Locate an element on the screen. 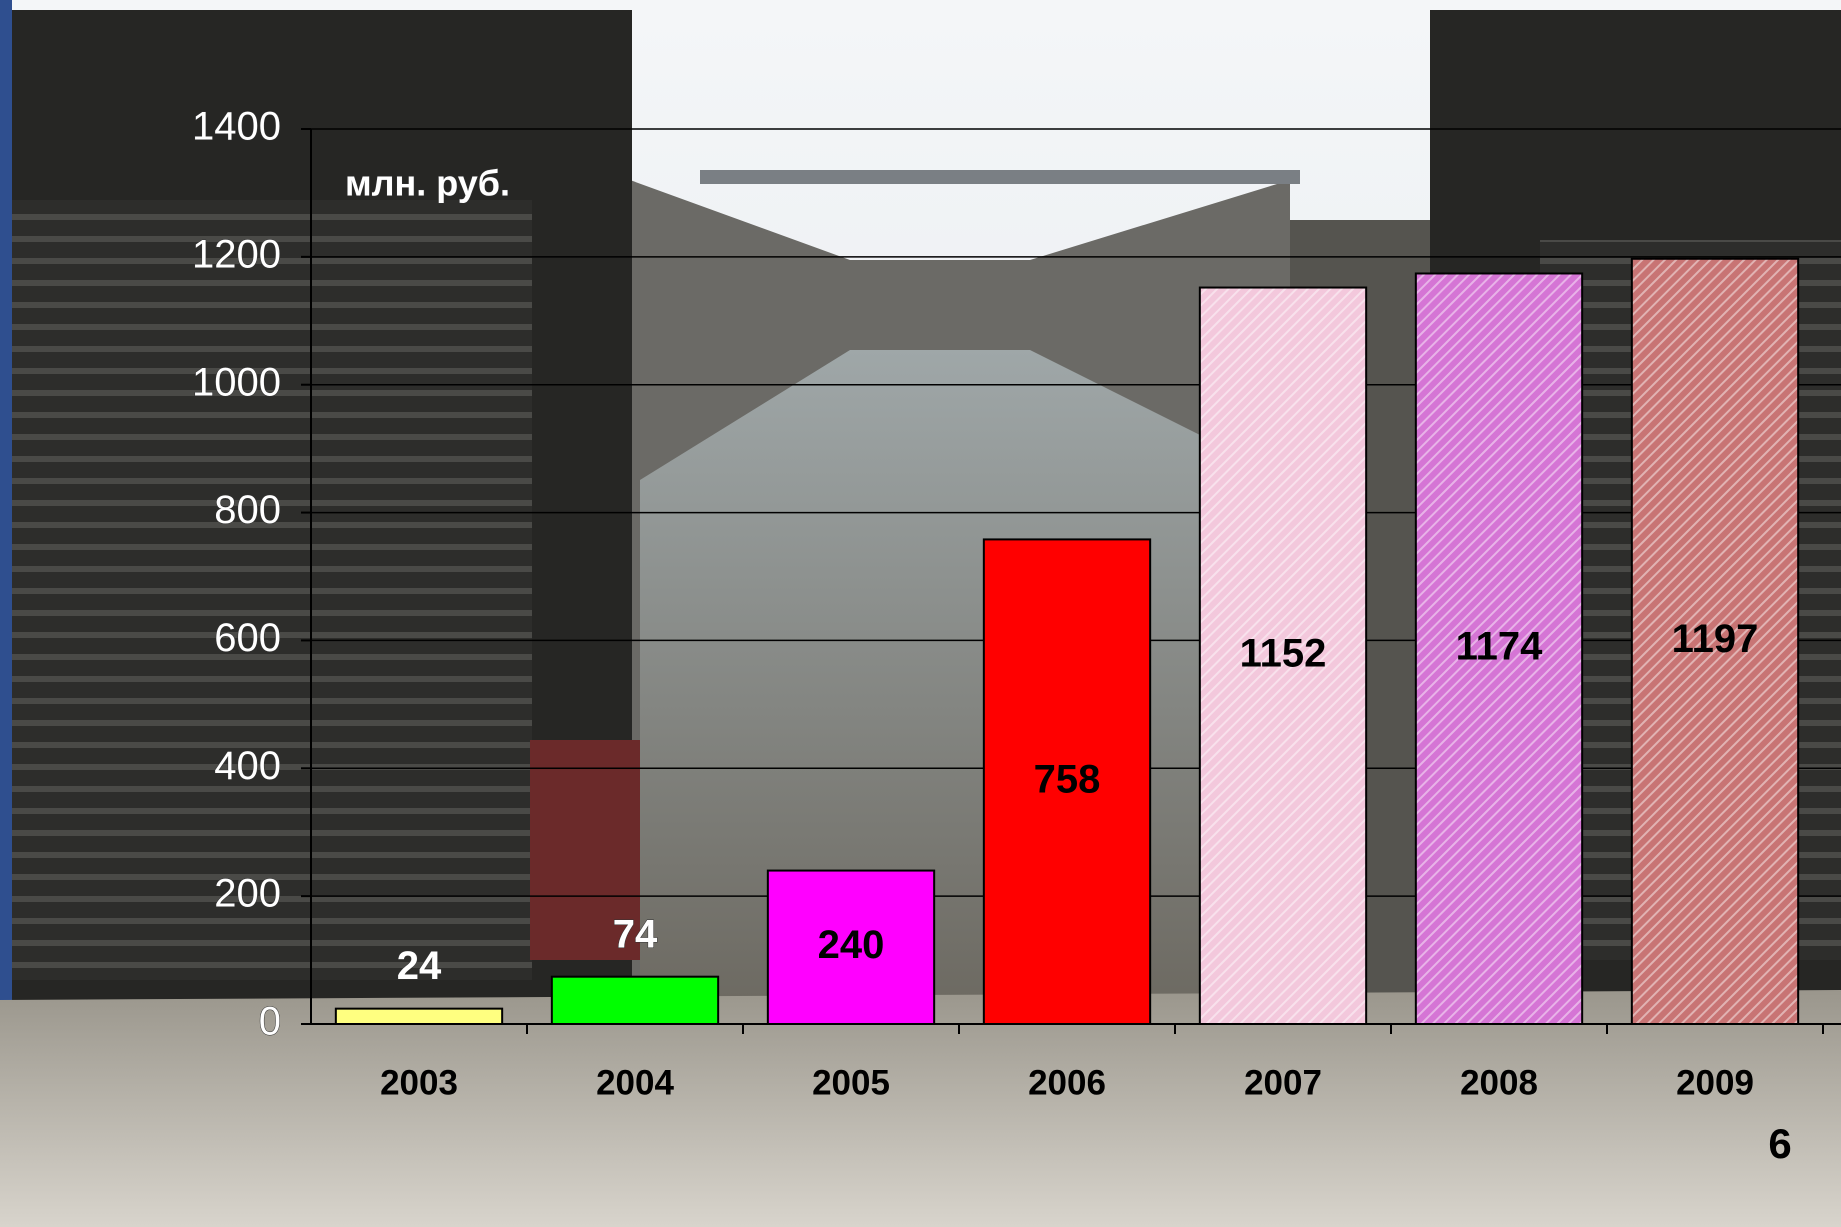 Image resolution: width=1841 pixels, height=1227 pixels. y-tick-label: 0 is located at coordinates (270, 1022).